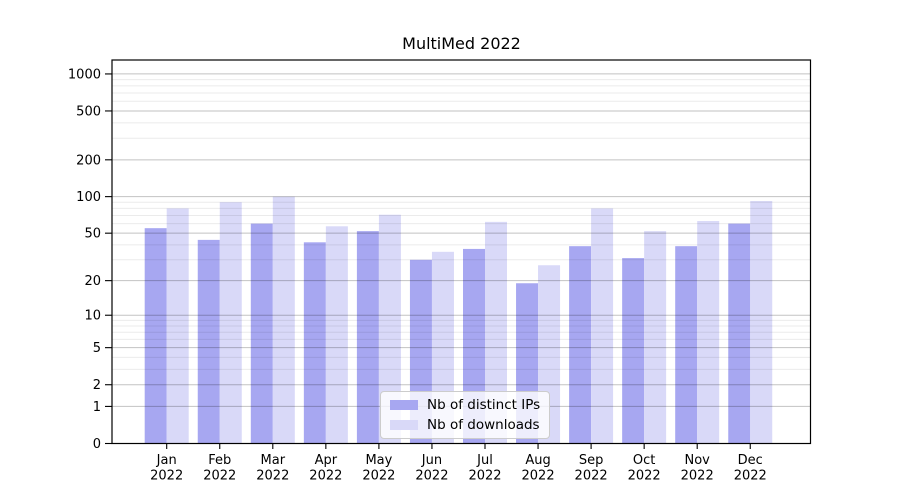  I want to click on y-tick-label-50: 50, so click(92, 234).